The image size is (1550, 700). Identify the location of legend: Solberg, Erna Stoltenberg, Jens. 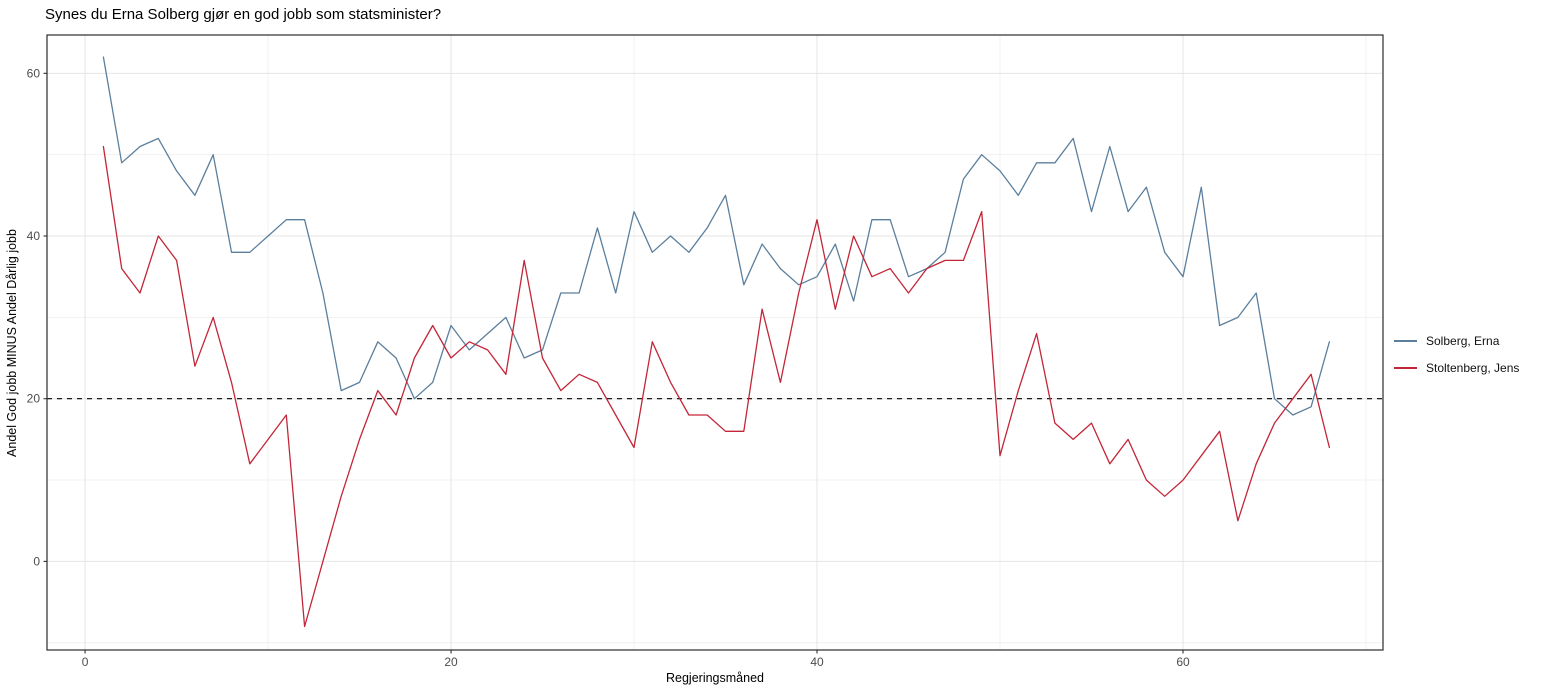
(1456, 358).